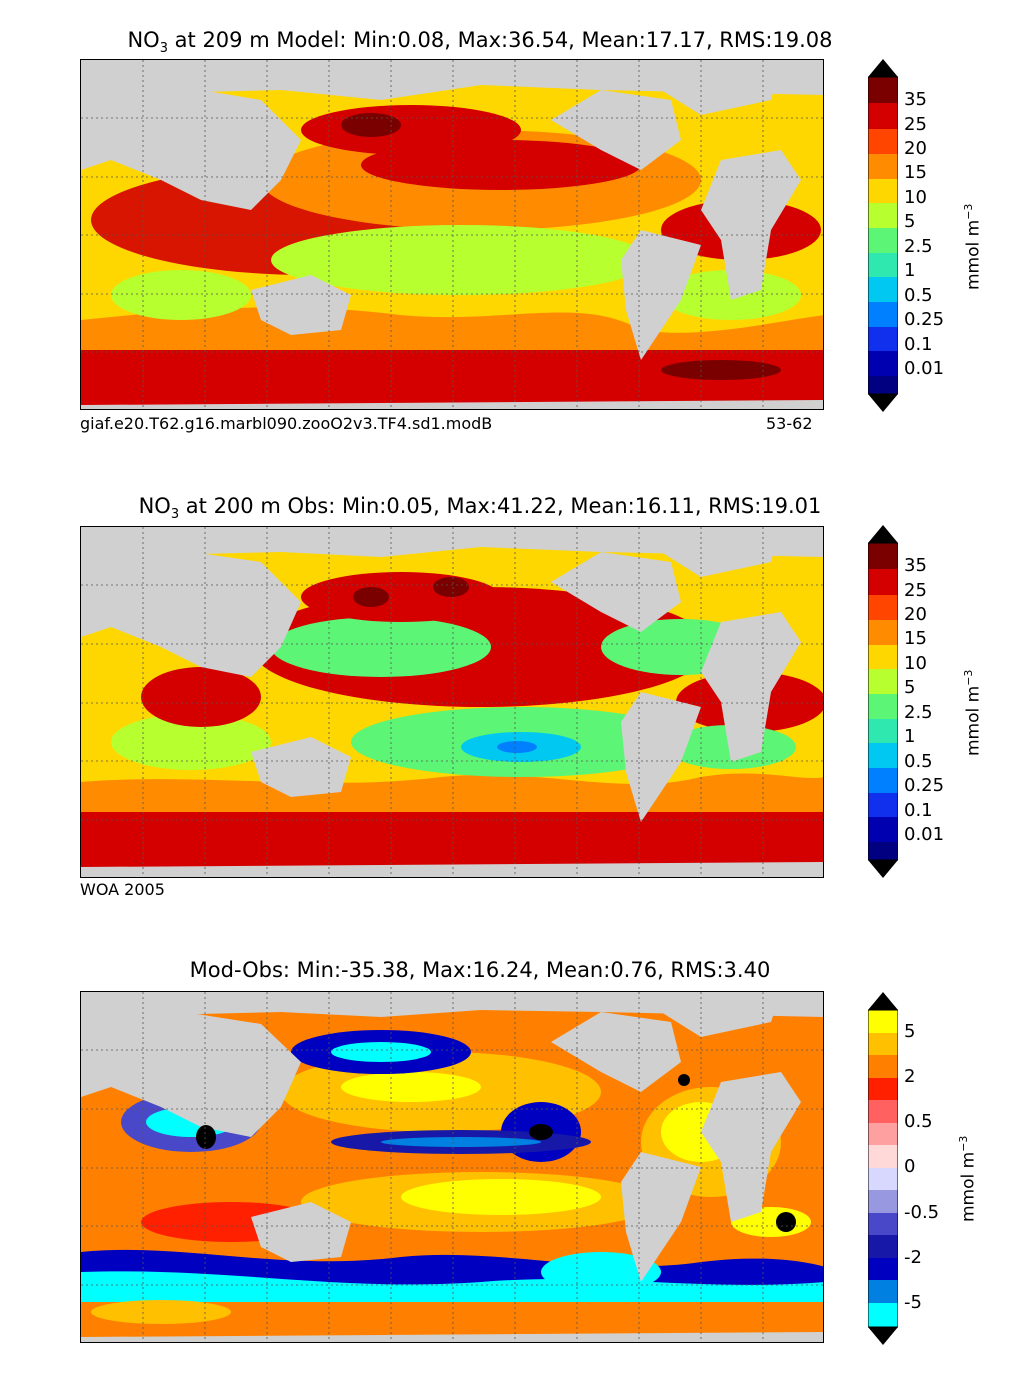 This screenshot has width=1013, height=1373. I want to click on panel-1-colorbar-unit: mmol m−3, so click(973, 246).